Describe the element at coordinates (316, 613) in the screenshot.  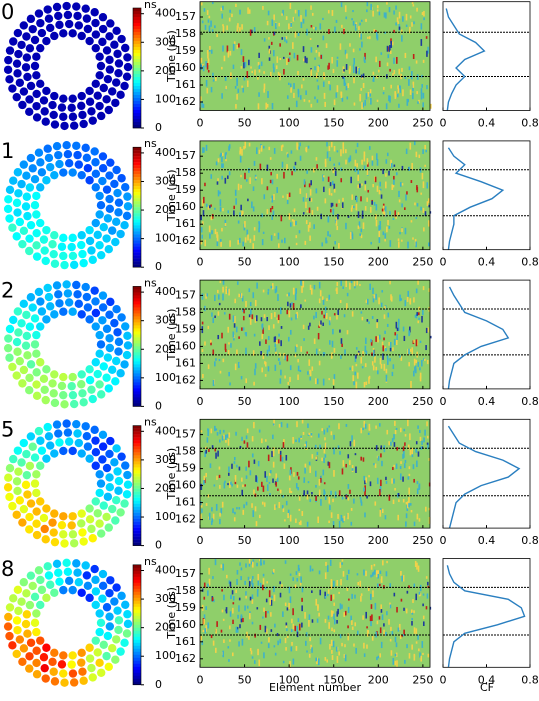
I see `heatmap-texture` at that location.